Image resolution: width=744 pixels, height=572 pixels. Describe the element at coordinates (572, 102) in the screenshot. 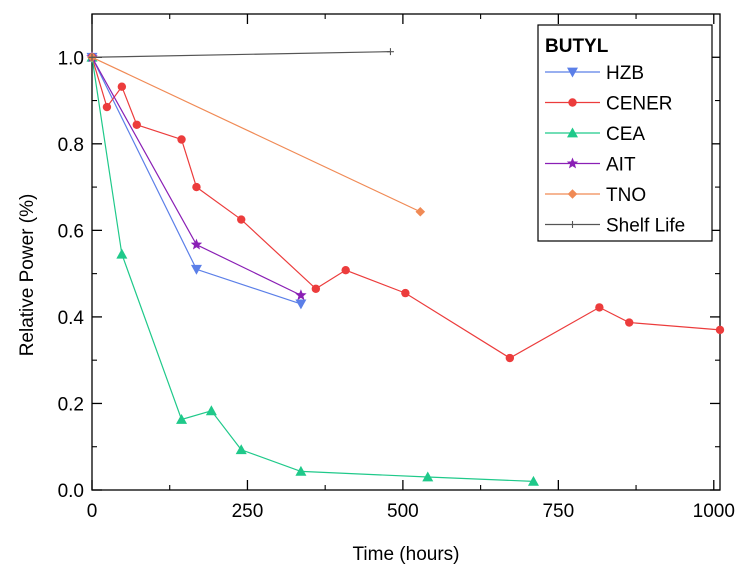

I see `legend-marker-cener` at that location.